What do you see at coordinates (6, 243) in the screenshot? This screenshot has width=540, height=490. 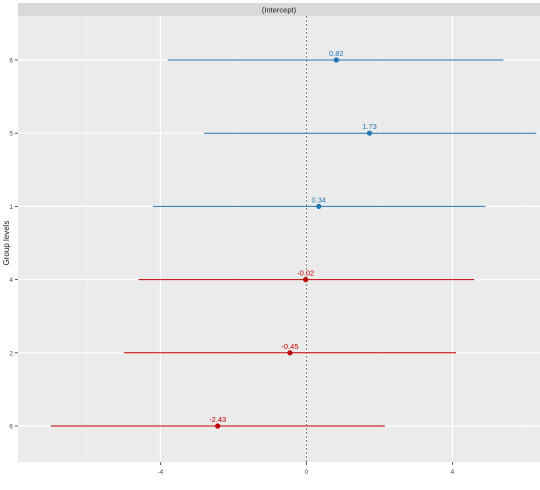 I see `y-axis-title: Group levels` at bounding box center [6, 243].